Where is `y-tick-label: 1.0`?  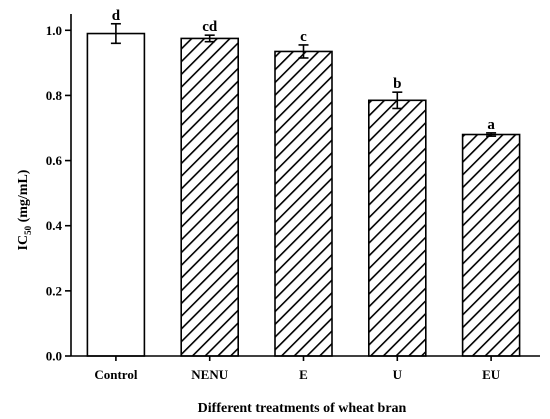 y-tick-label: 1.0 is located at coordinates (54, 30).